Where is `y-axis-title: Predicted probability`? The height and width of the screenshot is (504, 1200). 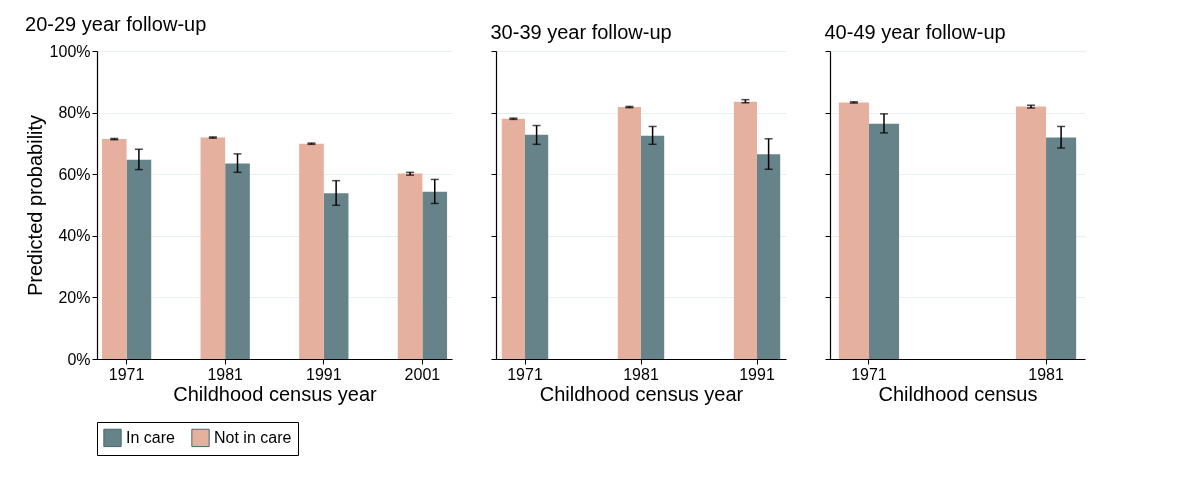 y-axis-title: Predicted probability is located at coordinates (34, 205).